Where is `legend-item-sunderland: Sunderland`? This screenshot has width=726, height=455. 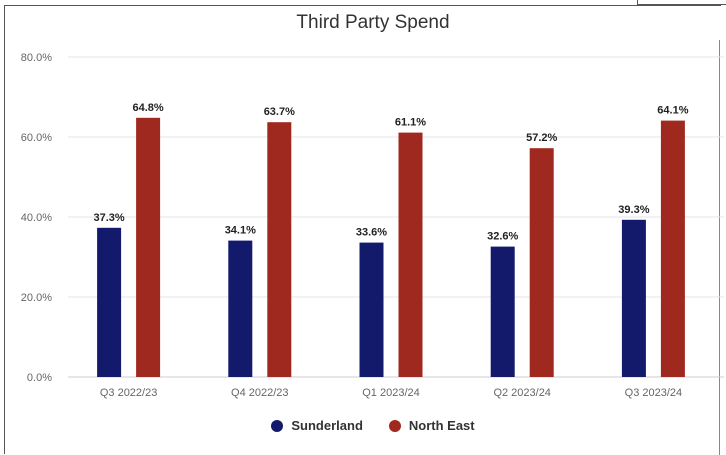
legend-item-sunderland: Sunderland is located at coordinates (317, 425).